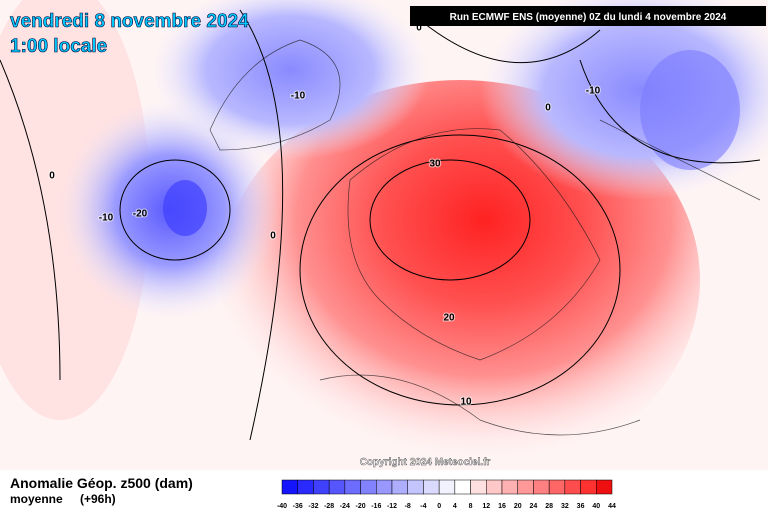  Describe the element at coordinates (518, 506) in the screenshot. I see `colorbar-tick-label: 20` at that location.